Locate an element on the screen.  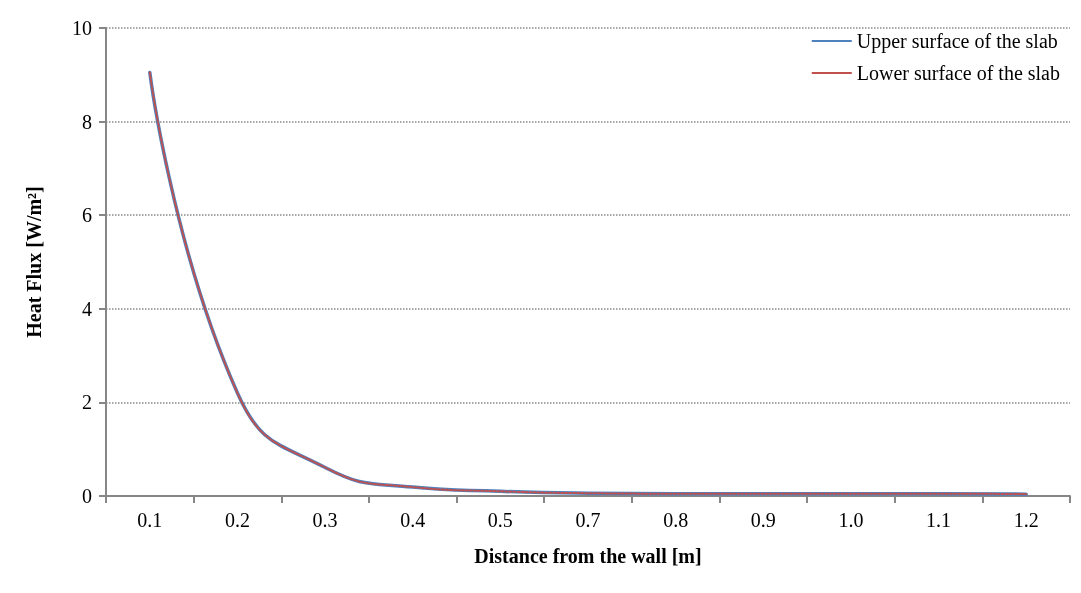
y-tick-label: 10 is located at coordinates (82, 28).